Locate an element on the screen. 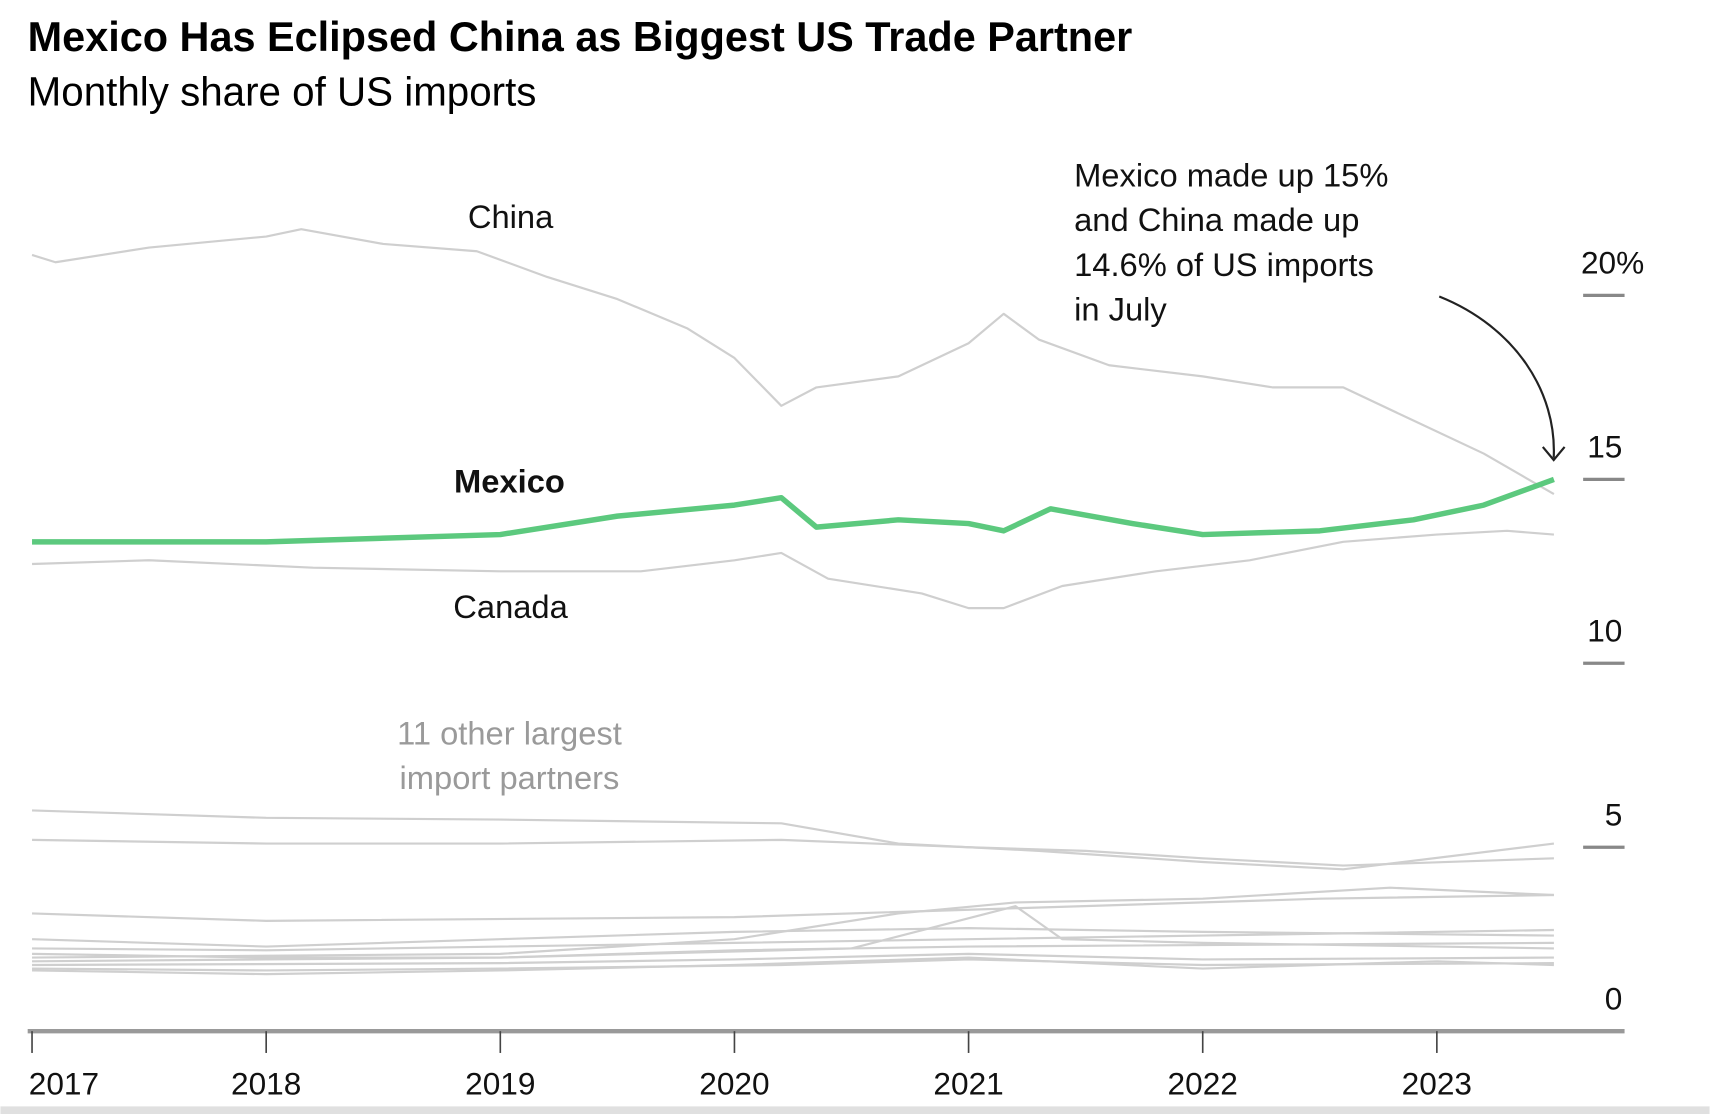 Image resolution: width=1710 pixels, height=1114 pixels. annotation-line-2: and China made up is located at coordinates (1216, 219).